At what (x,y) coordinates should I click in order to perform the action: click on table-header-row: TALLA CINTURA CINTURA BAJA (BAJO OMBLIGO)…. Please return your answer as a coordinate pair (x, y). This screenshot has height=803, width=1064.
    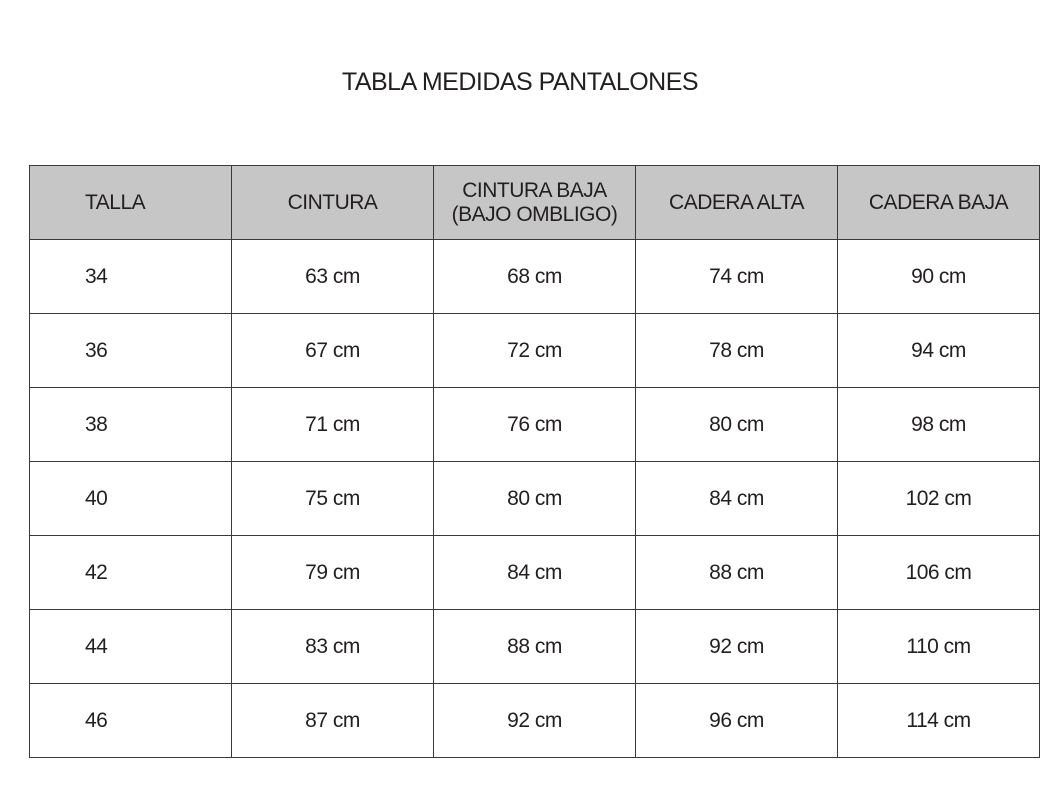
    Looking at the image, I should click on (534, 202).